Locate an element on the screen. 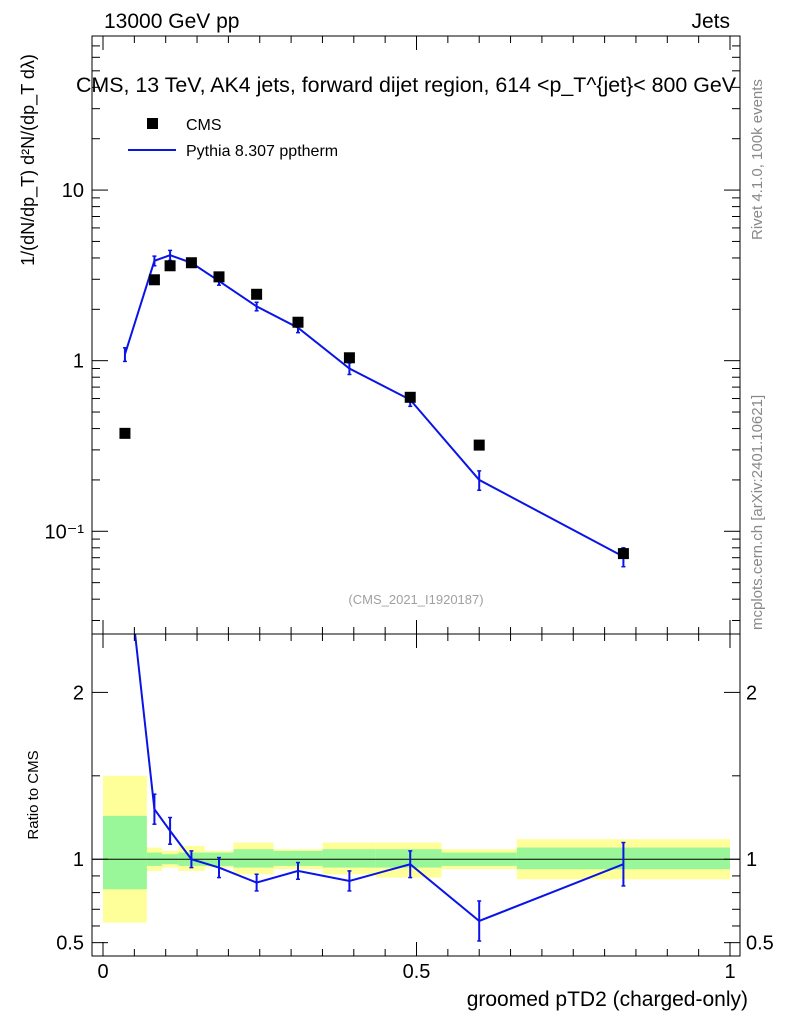 This screenshot has width=786, height=1024. legend-cms-marker is located at coordinates (152, 123).